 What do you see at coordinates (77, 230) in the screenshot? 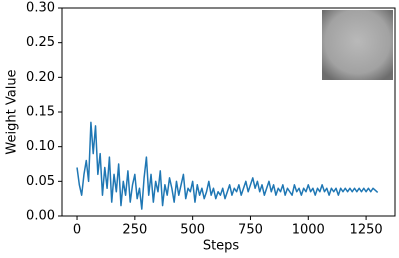
I see `x-tick-label: 0` at bounding box center [77, 230].